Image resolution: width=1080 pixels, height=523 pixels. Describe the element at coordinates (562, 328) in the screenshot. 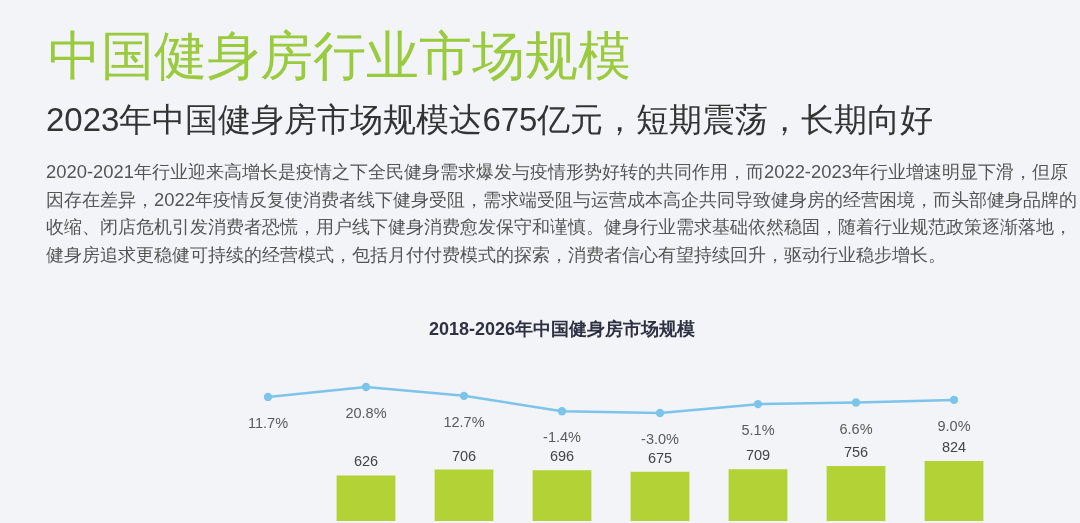

I see `chart-title: 2018-2026年中国健身房市场规模` at that location.